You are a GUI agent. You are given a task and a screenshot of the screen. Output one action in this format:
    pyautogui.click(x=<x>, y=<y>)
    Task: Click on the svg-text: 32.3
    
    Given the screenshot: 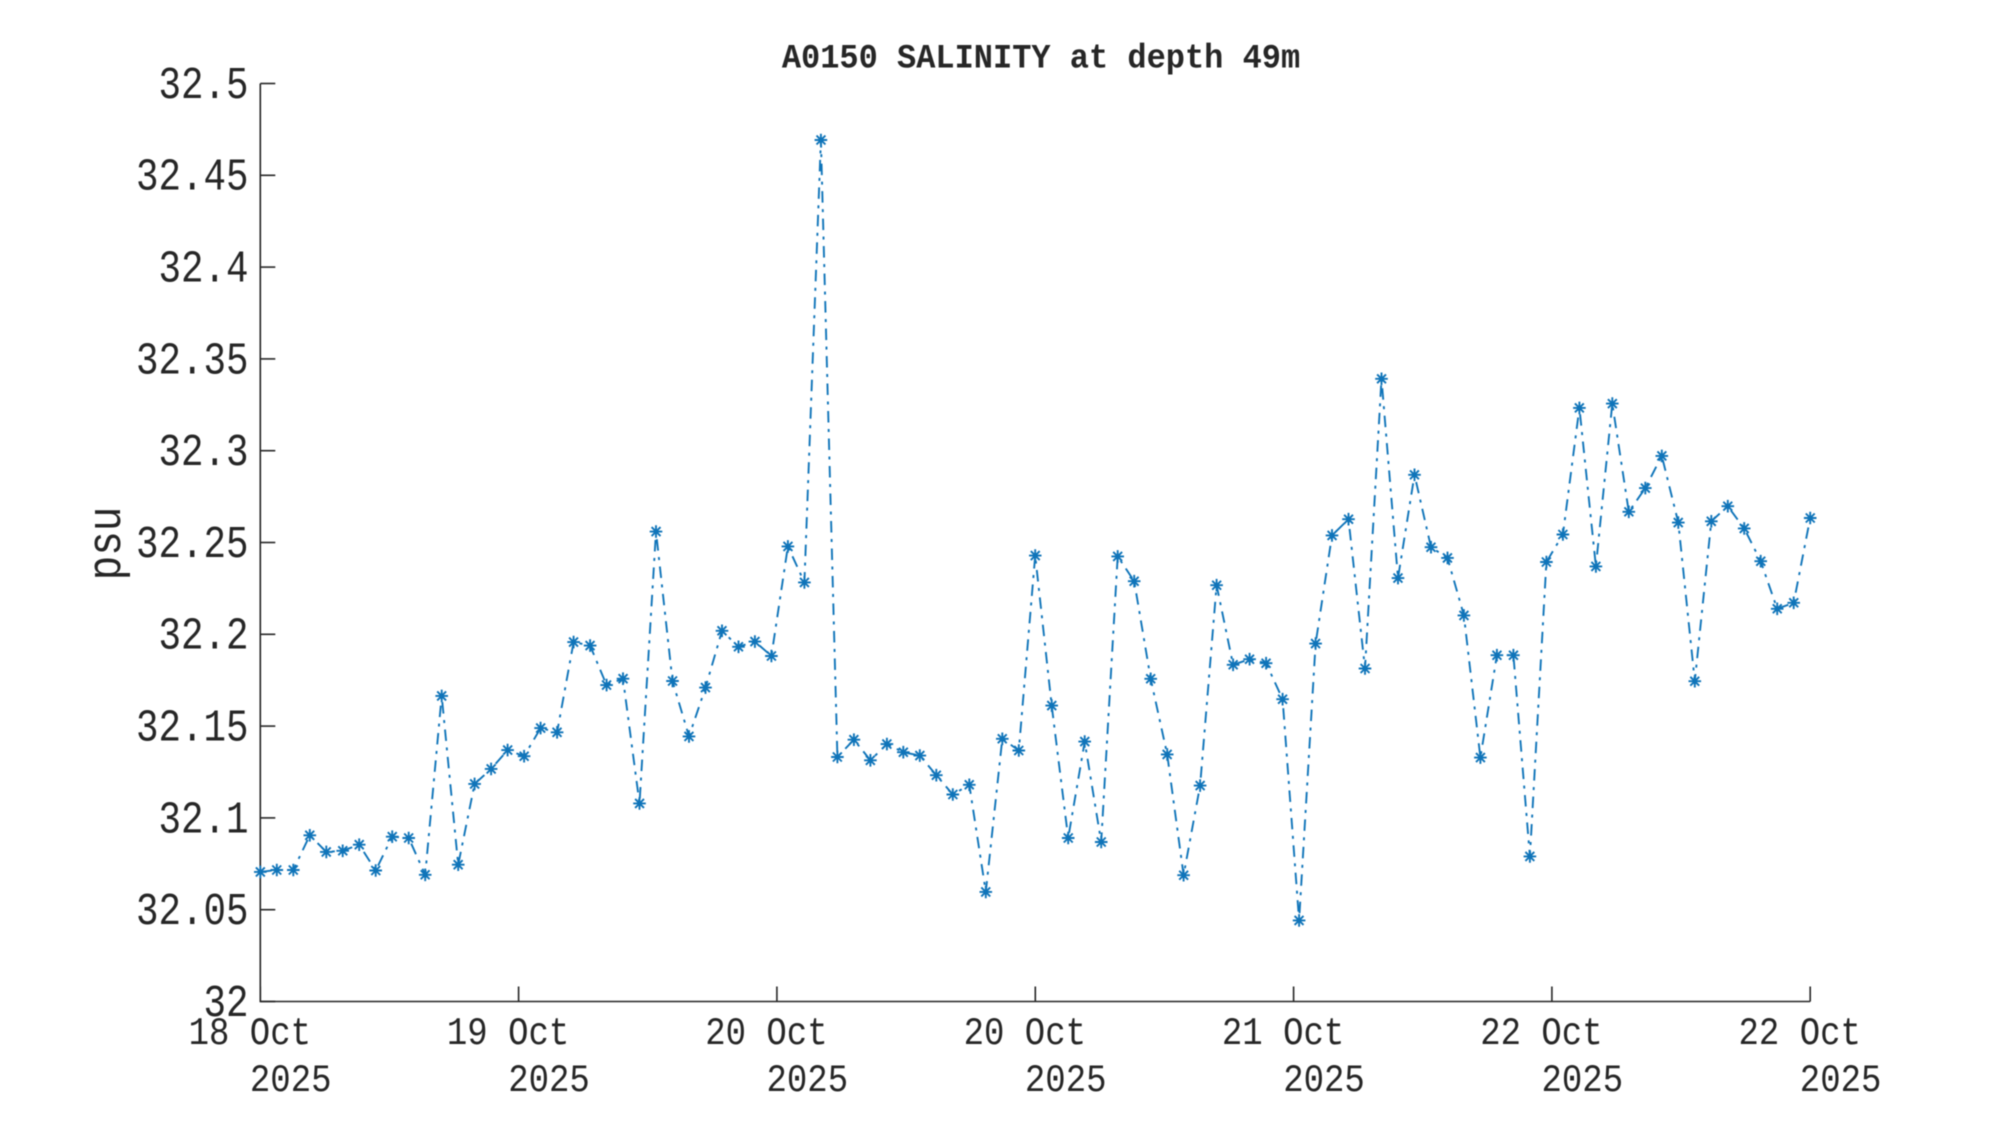 What is the action you would take?
    pyautogui.click(x=204, y=454)
    